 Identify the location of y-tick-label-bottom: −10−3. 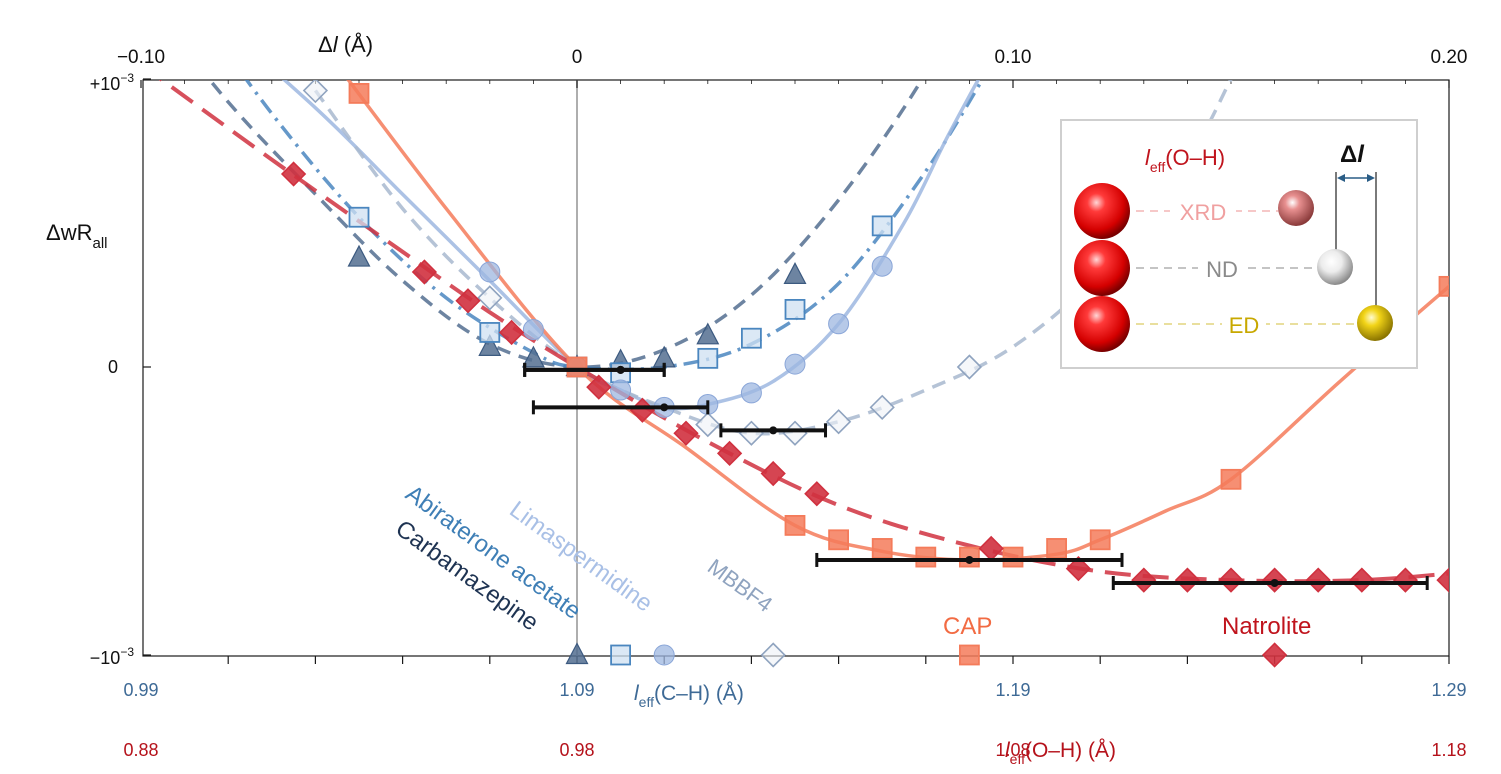
(112, 656).